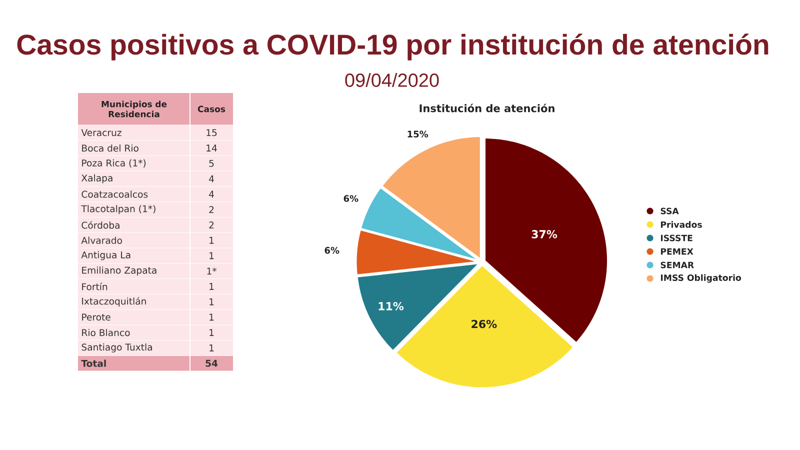 The image size is (800, 450). Describe the element at coordinates (418, 134) in the screenshot. I see `data-label: 15%` at that location.